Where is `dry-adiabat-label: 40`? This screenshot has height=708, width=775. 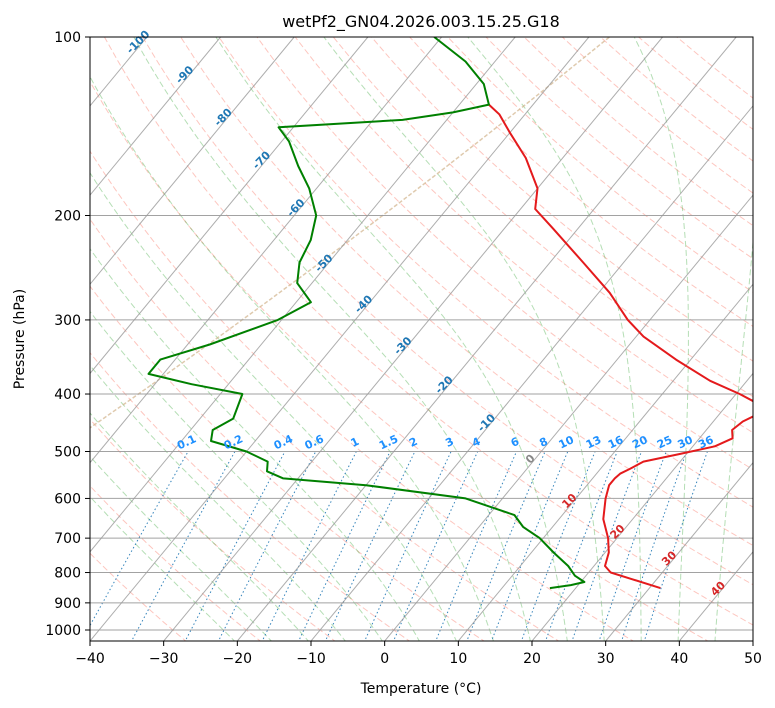
dry-adiabat-label: 40 is located at coordinates (718, 588).